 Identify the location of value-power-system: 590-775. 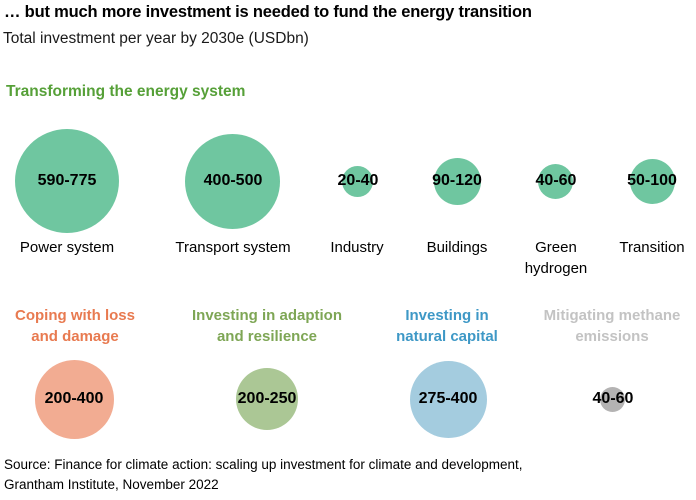
(67, 180).